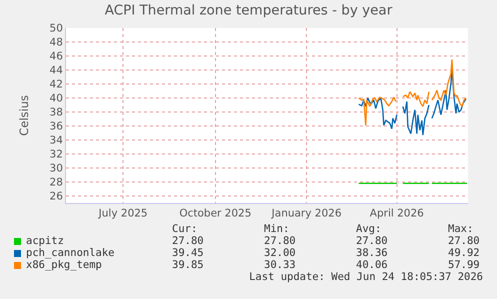  I want to click on text: 39.85, so click(188, 265).